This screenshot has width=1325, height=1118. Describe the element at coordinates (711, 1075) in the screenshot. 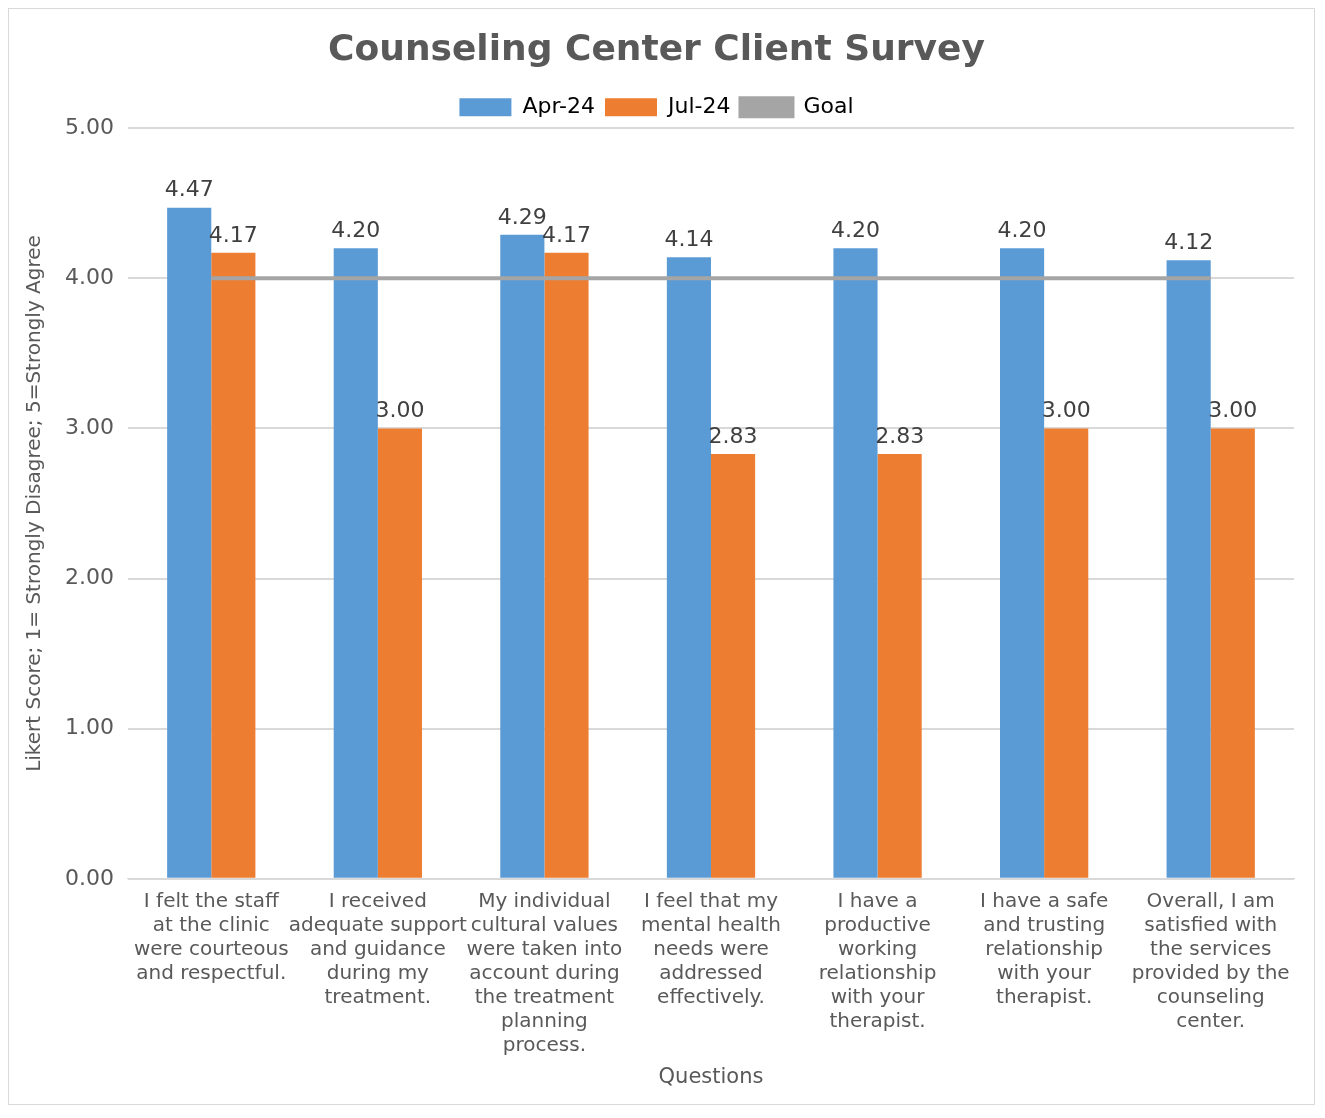

I see `x-axis-title: Questions` at that location.